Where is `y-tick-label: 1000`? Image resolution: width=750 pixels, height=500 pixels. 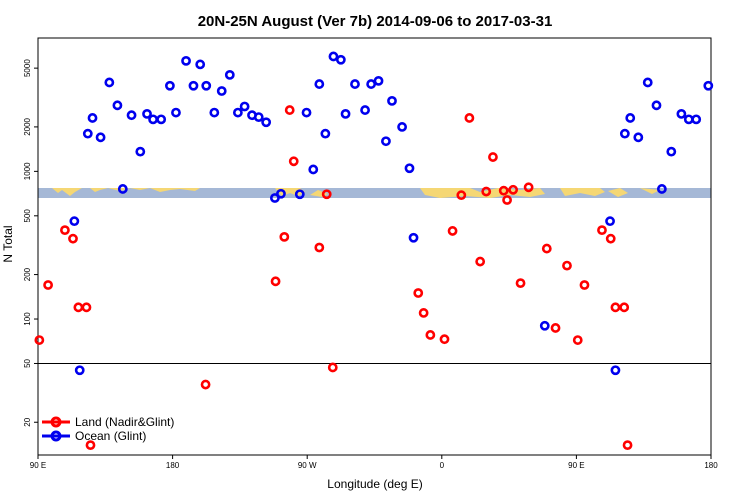 y-tick-label: 1000 is located at coordinates (27, 171).